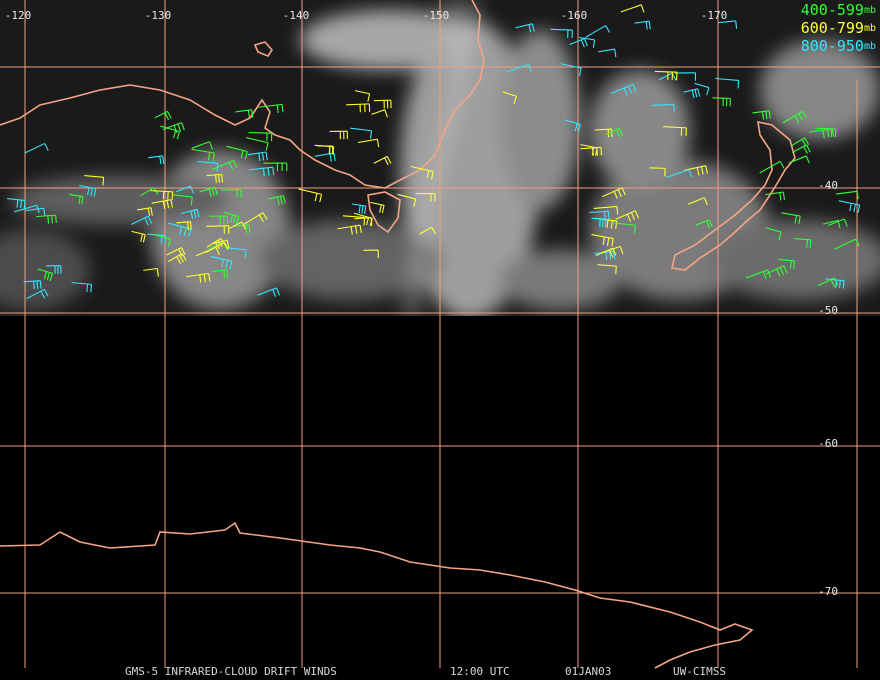 The width and height of the screenshot is (880, 680). What do you see at coordinates (480, 671) in the screenshot?
I see `footer-text: 12:00 UTC` at bounding box center [480, 671].